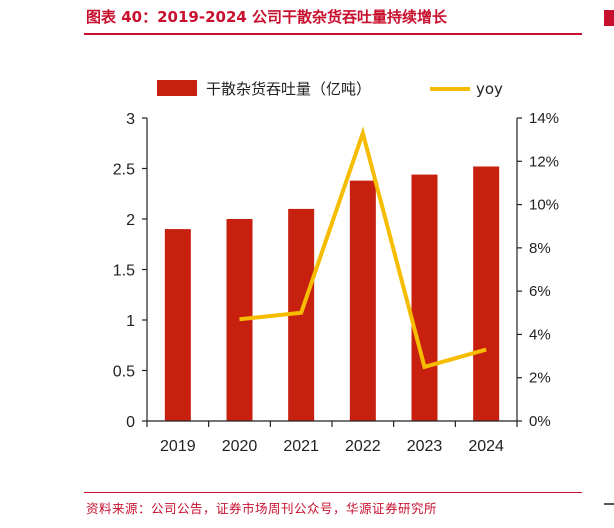  I want to click on legend-swatch-bar, so click(177, 88).